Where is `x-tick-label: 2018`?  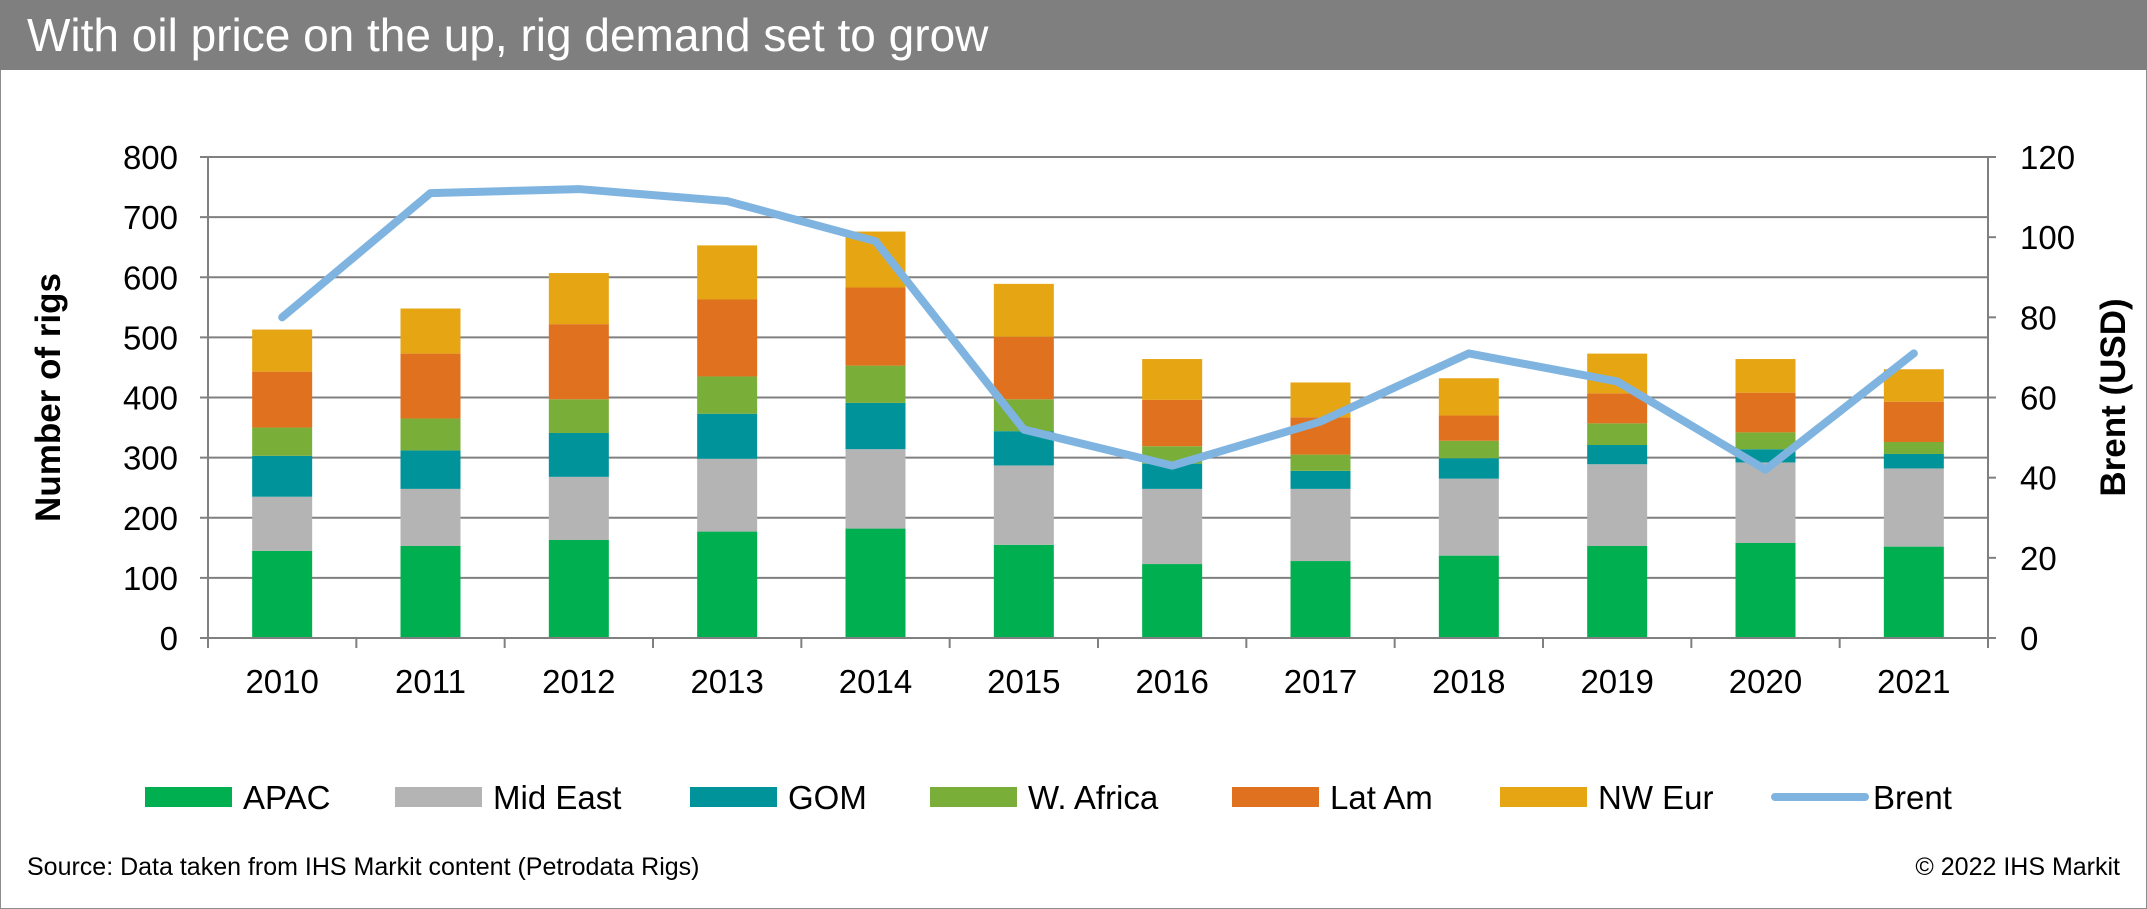
x-tick-label: 2018 is located at coordinates (1468, 681).